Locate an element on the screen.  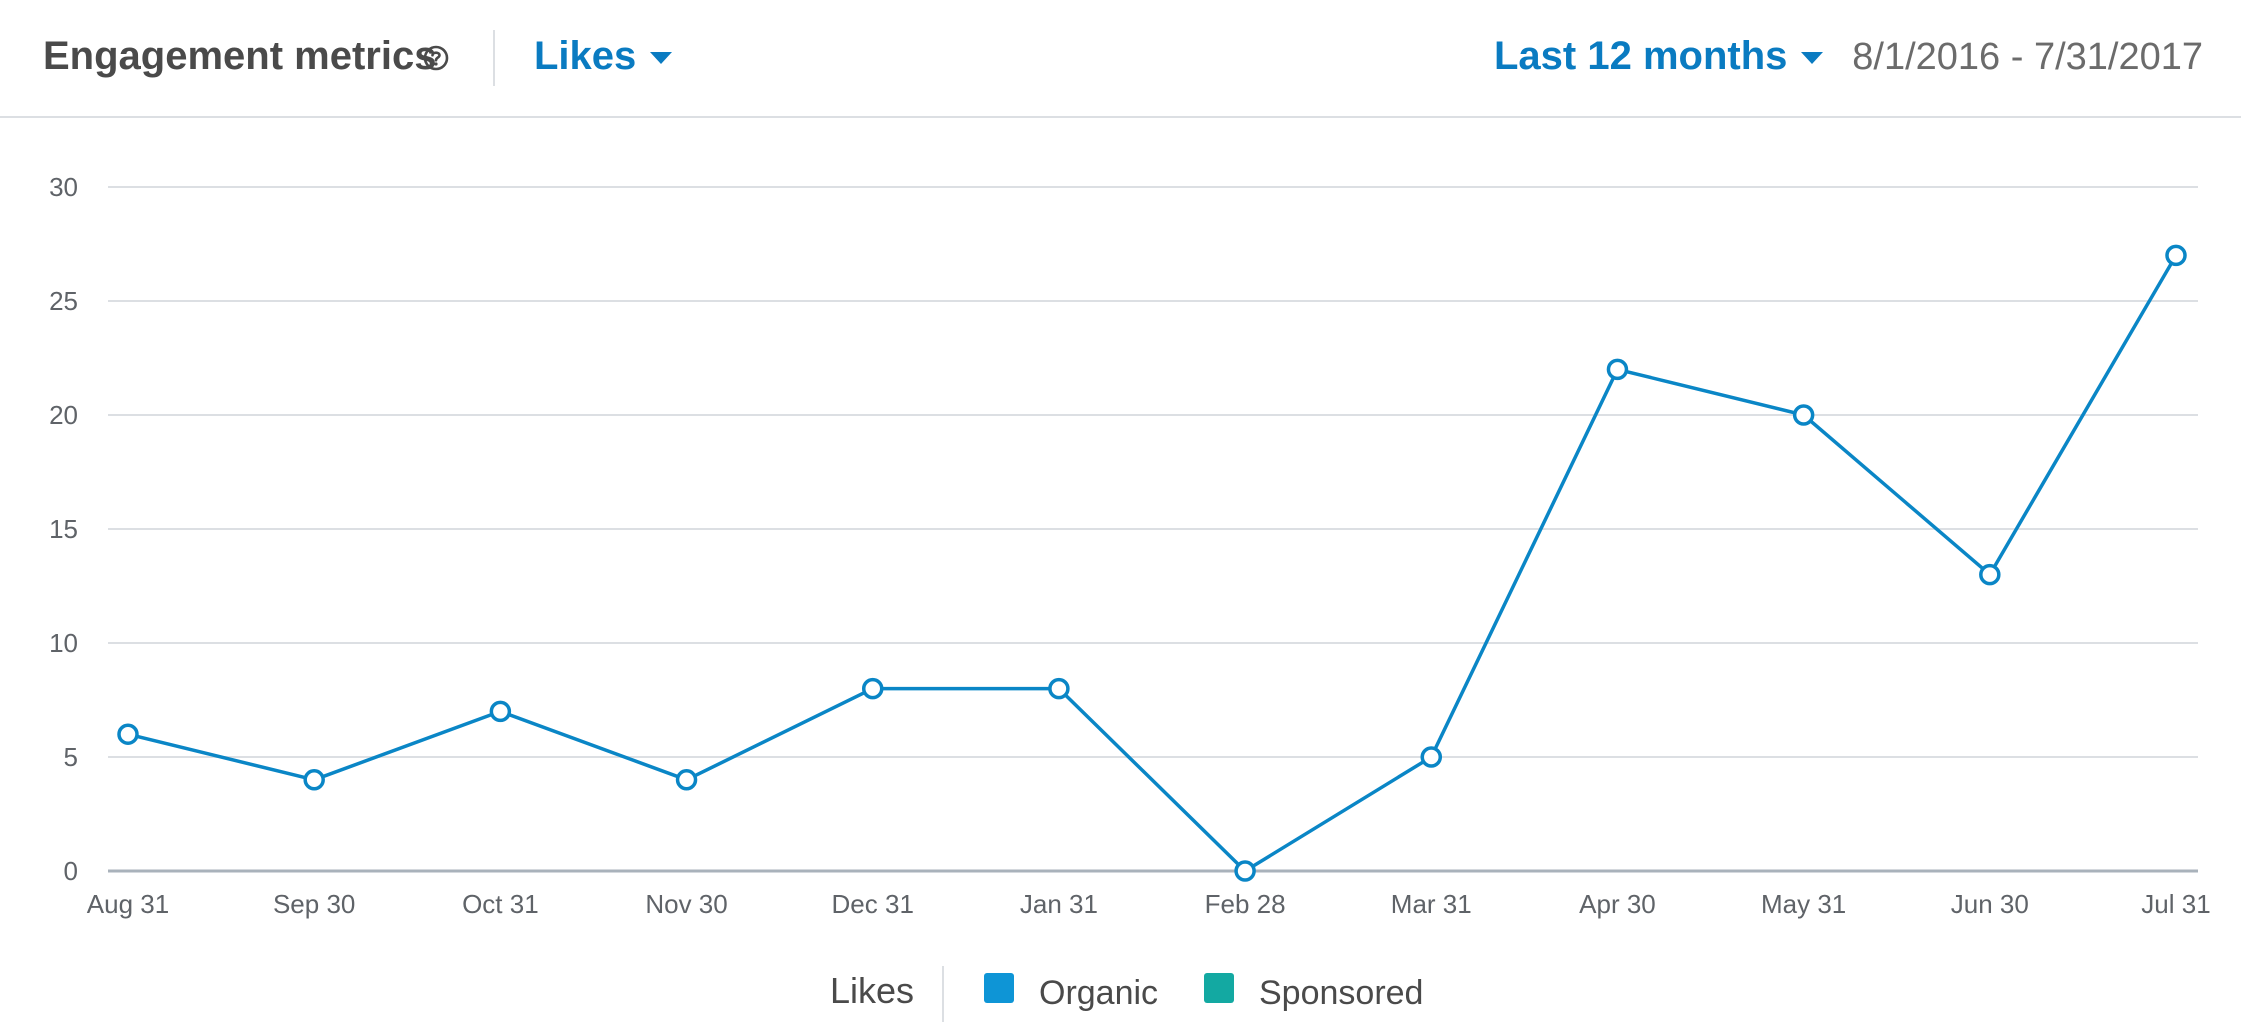
x-tick-label: Dec 31 is located at coordinates (873, 904).